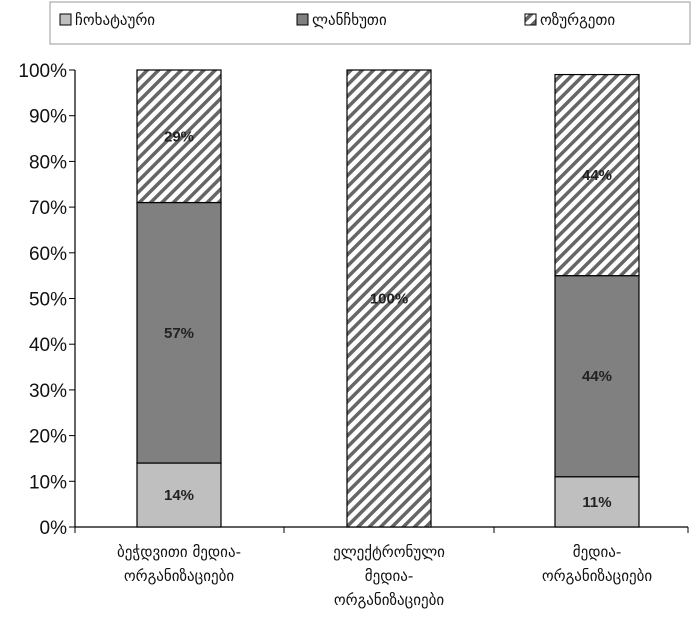 The height and width of the screenshot is (627, 693). Describe the element at coordinates (48, 437) in the screenshot. I see `y-tick-label: 20%` at that location.